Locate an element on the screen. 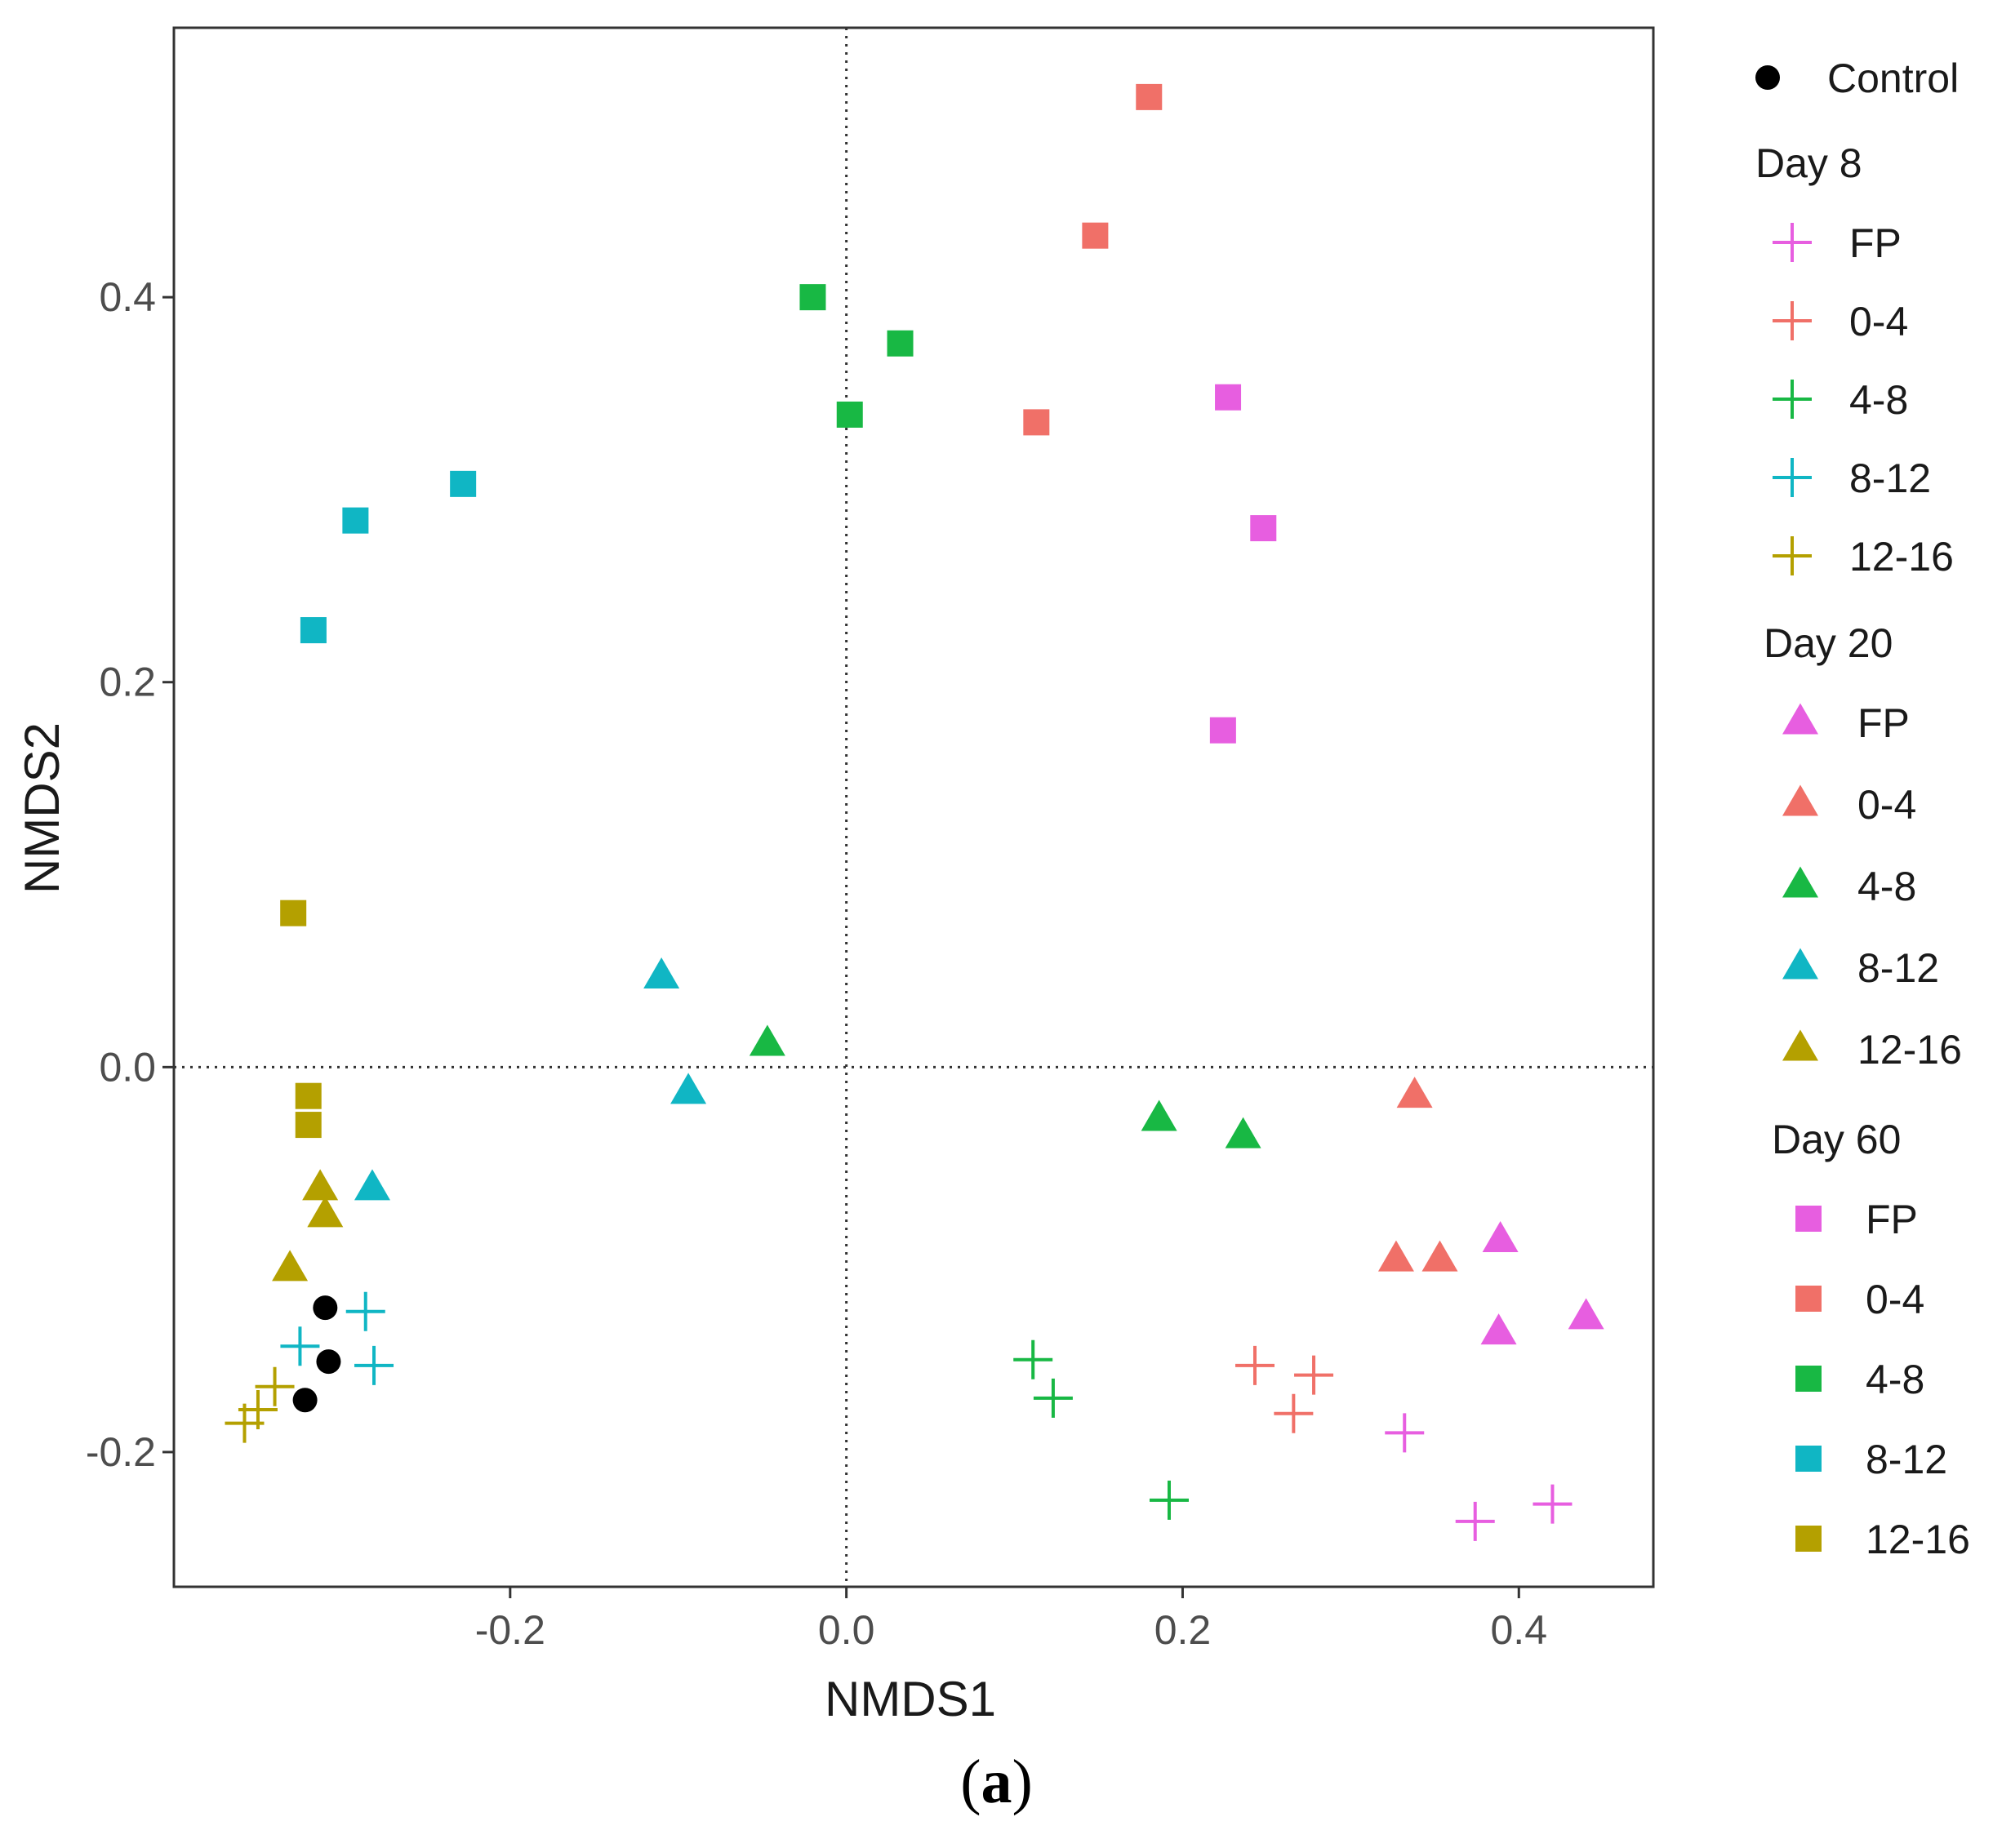  y-tick-label: -0.2 is located at coordinates (121, 1452).